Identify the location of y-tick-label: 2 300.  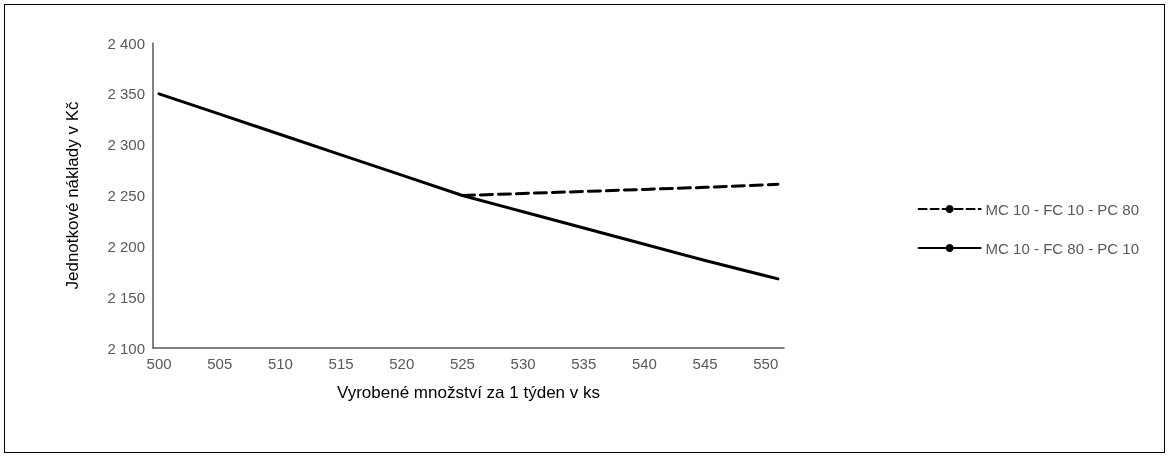
(126, 145).